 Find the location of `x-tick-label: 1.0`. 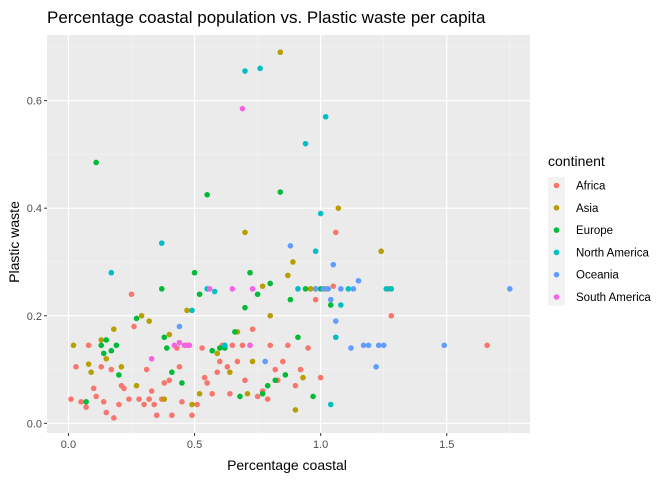

x-tick-label: 1.0 is located at coordinates (320, 445).